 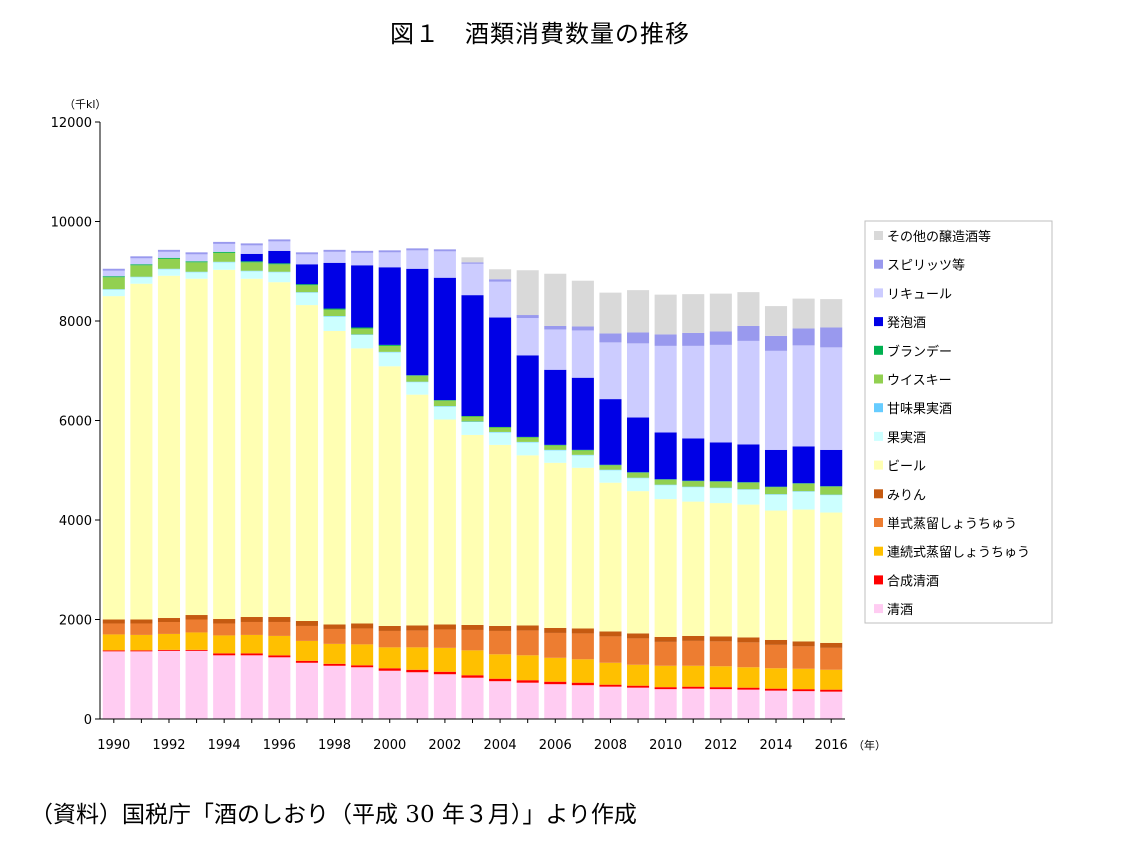 What do you see at coordinates (610, 745) in the screenshot?
I see `x-tick-label: 2008` at bounding box center [610, 745].